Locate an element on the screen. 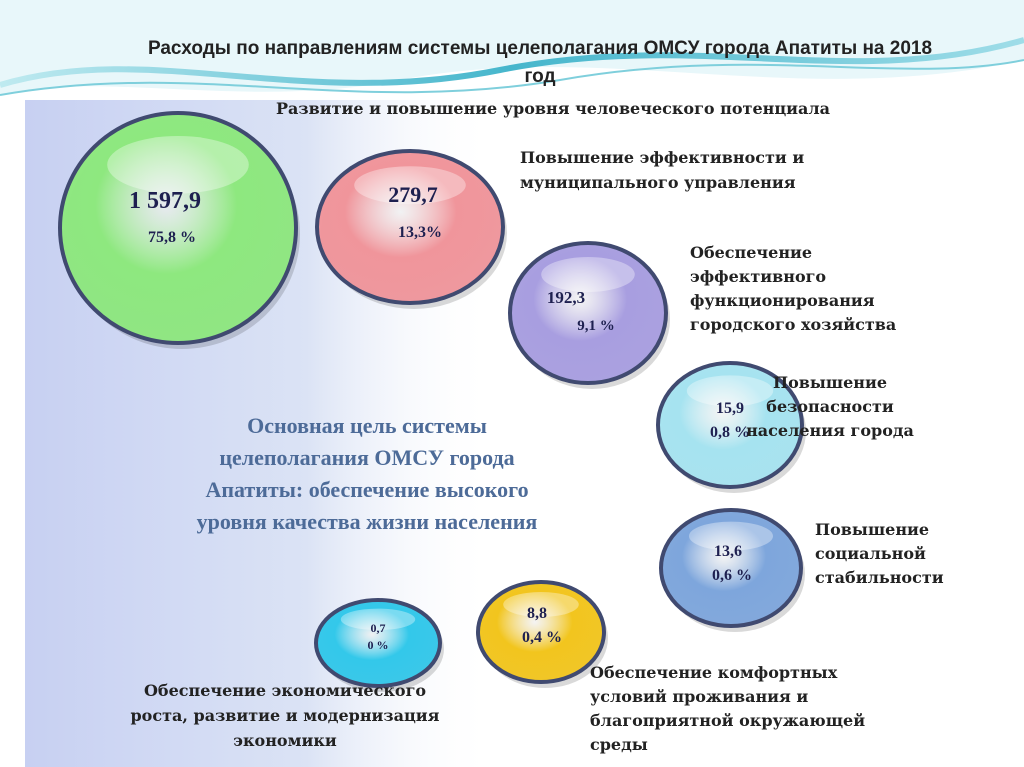 This screenshot has height=767, width=1024. value: 15,9 is located at coordinates (730, 408).